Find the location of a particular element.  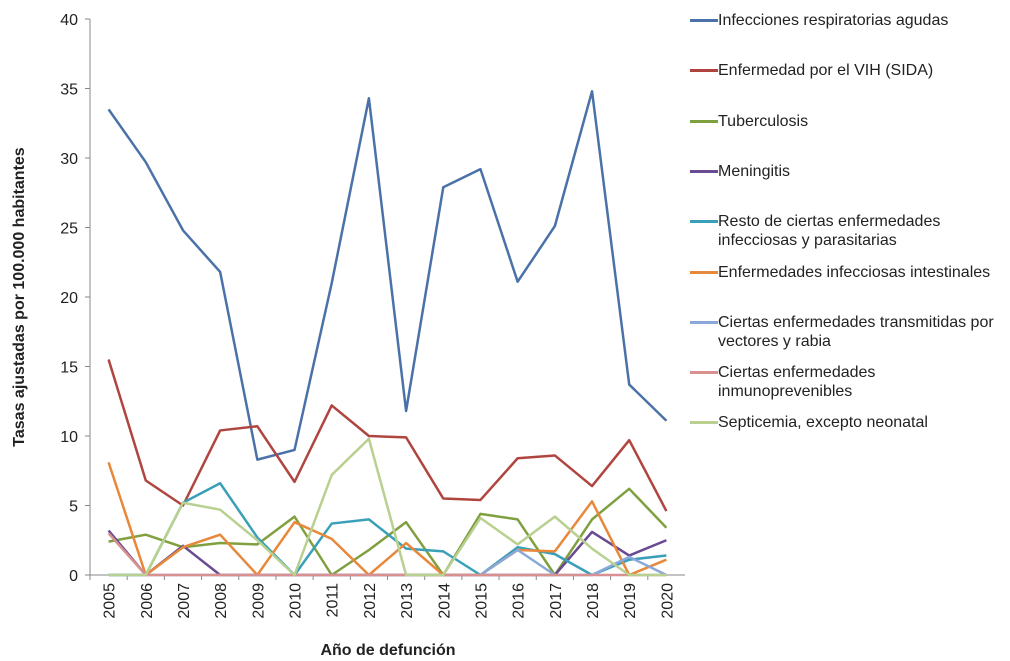

legend-label: Septicemia, excepto neonatal is located at coordinates (823, 423).